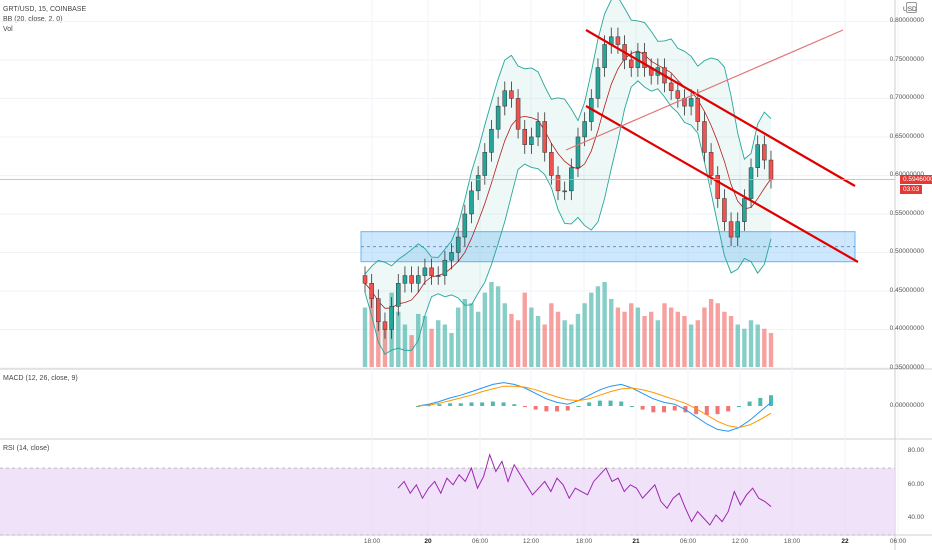 The width and height of the screenshot is (932, 550). I want to click on macd-pane: MACD (12, 26, close, 9), so click(466, 404).